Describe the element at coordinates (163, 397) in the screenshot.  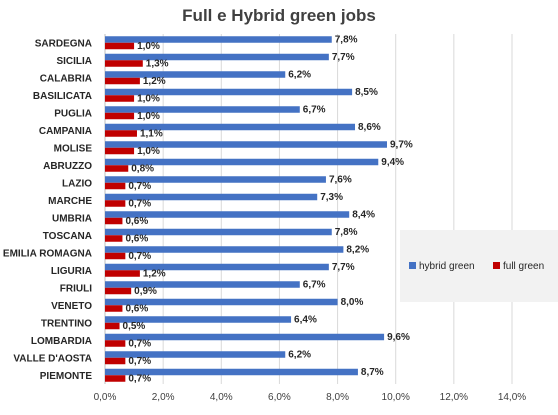
I see `x-tick-label: 2,0%` at that location.